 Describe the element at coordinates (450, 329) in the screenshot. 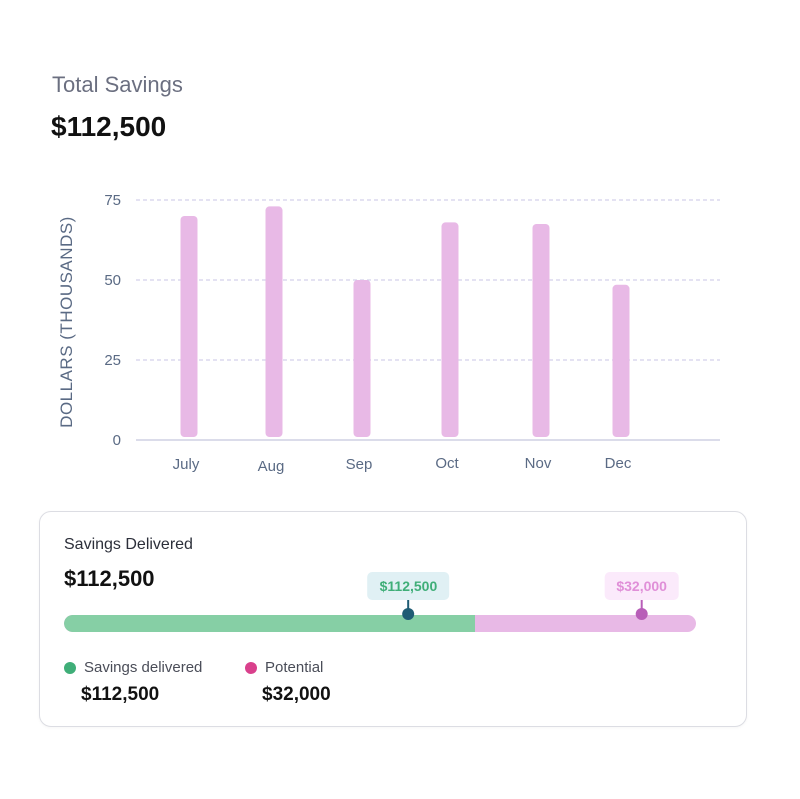

I see `bar-oct` at that location.